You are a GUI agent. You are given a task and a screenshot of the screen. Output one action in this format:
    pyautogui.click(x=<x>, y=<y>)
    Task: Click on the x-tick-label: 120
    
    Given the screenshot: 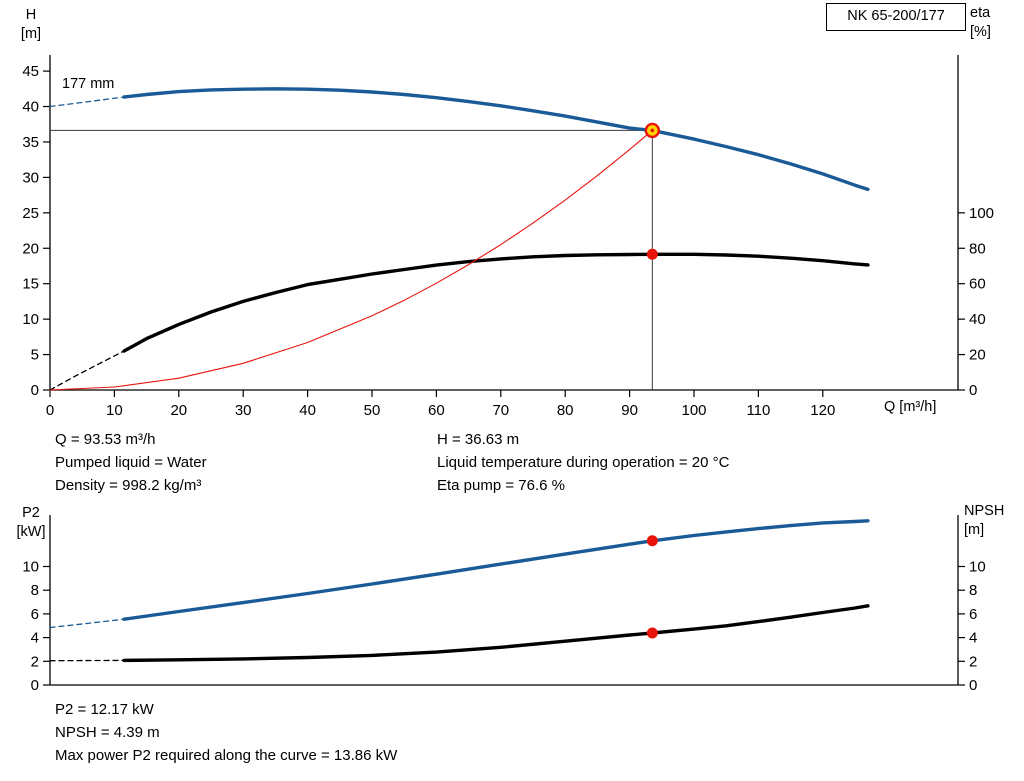 What is the action you would take?
    pyautogui.click(x=822, y=410)
    